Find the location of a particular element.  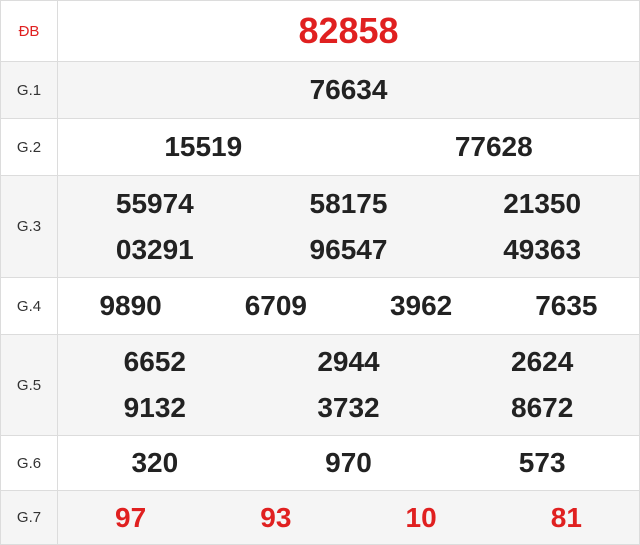

prize-number: 77628 is located at coordinates (493, 146).